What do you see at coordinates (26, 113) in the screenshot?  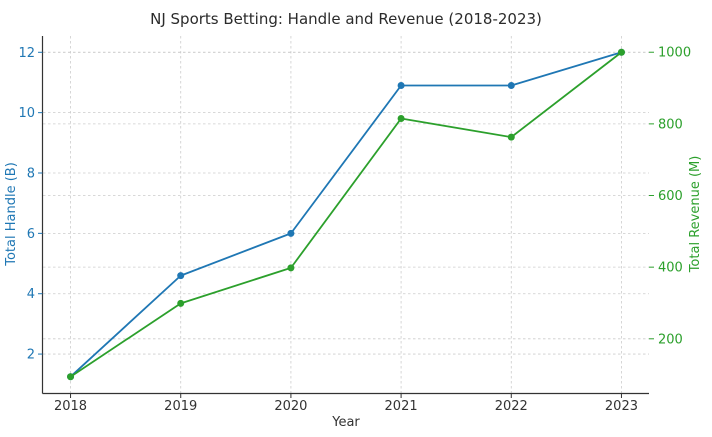 I see `left-y-tick-label: 10` at bounding box center [26, 113].